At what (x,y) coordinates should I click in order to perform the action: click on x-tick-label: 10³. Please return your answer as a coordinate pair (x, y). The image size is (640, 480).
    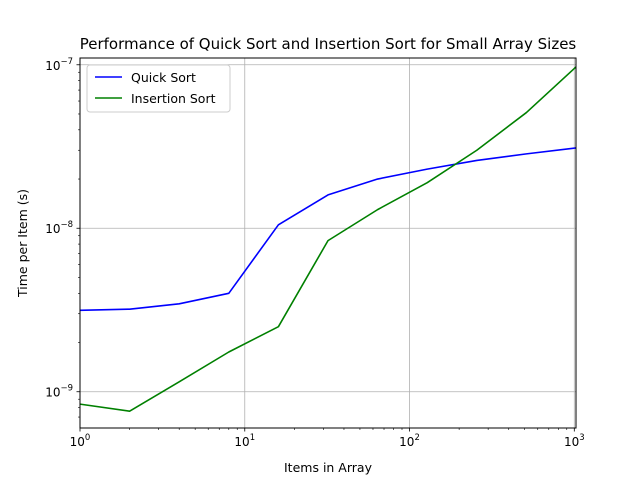
    Looking at the image, I should click on (574, 441).